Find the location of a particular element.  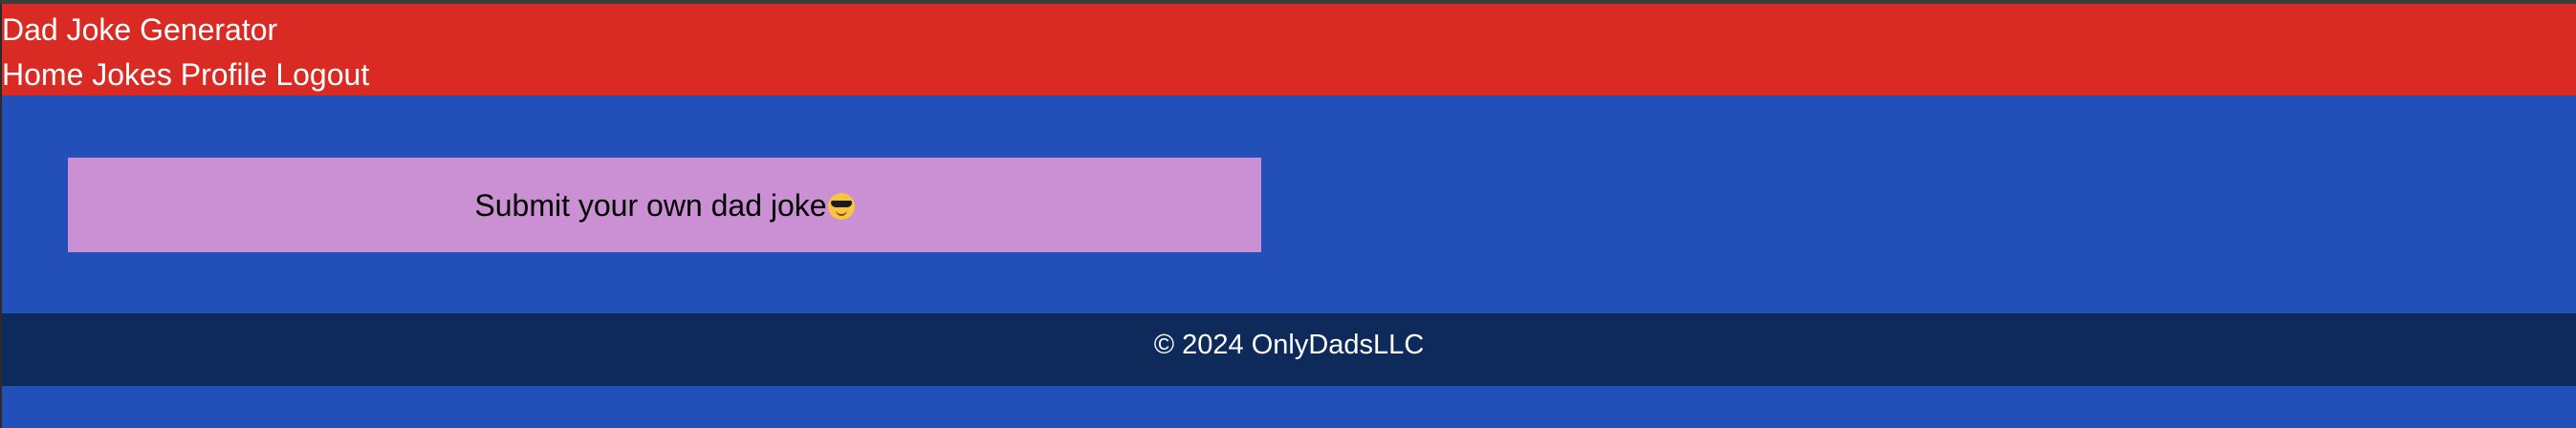

smiling-face-with-sunglasses-icon is located at coordinates (841, 206).